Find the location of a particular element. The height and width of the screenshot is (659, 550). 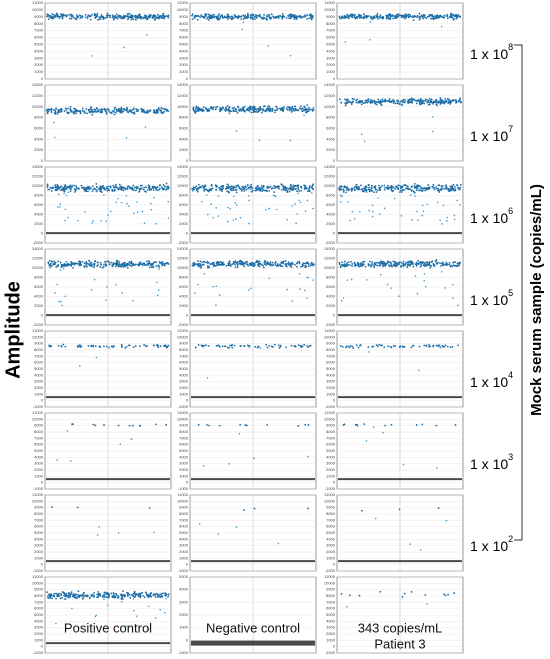

y-tick-label: -2000 is located at coordinates (38, 242).